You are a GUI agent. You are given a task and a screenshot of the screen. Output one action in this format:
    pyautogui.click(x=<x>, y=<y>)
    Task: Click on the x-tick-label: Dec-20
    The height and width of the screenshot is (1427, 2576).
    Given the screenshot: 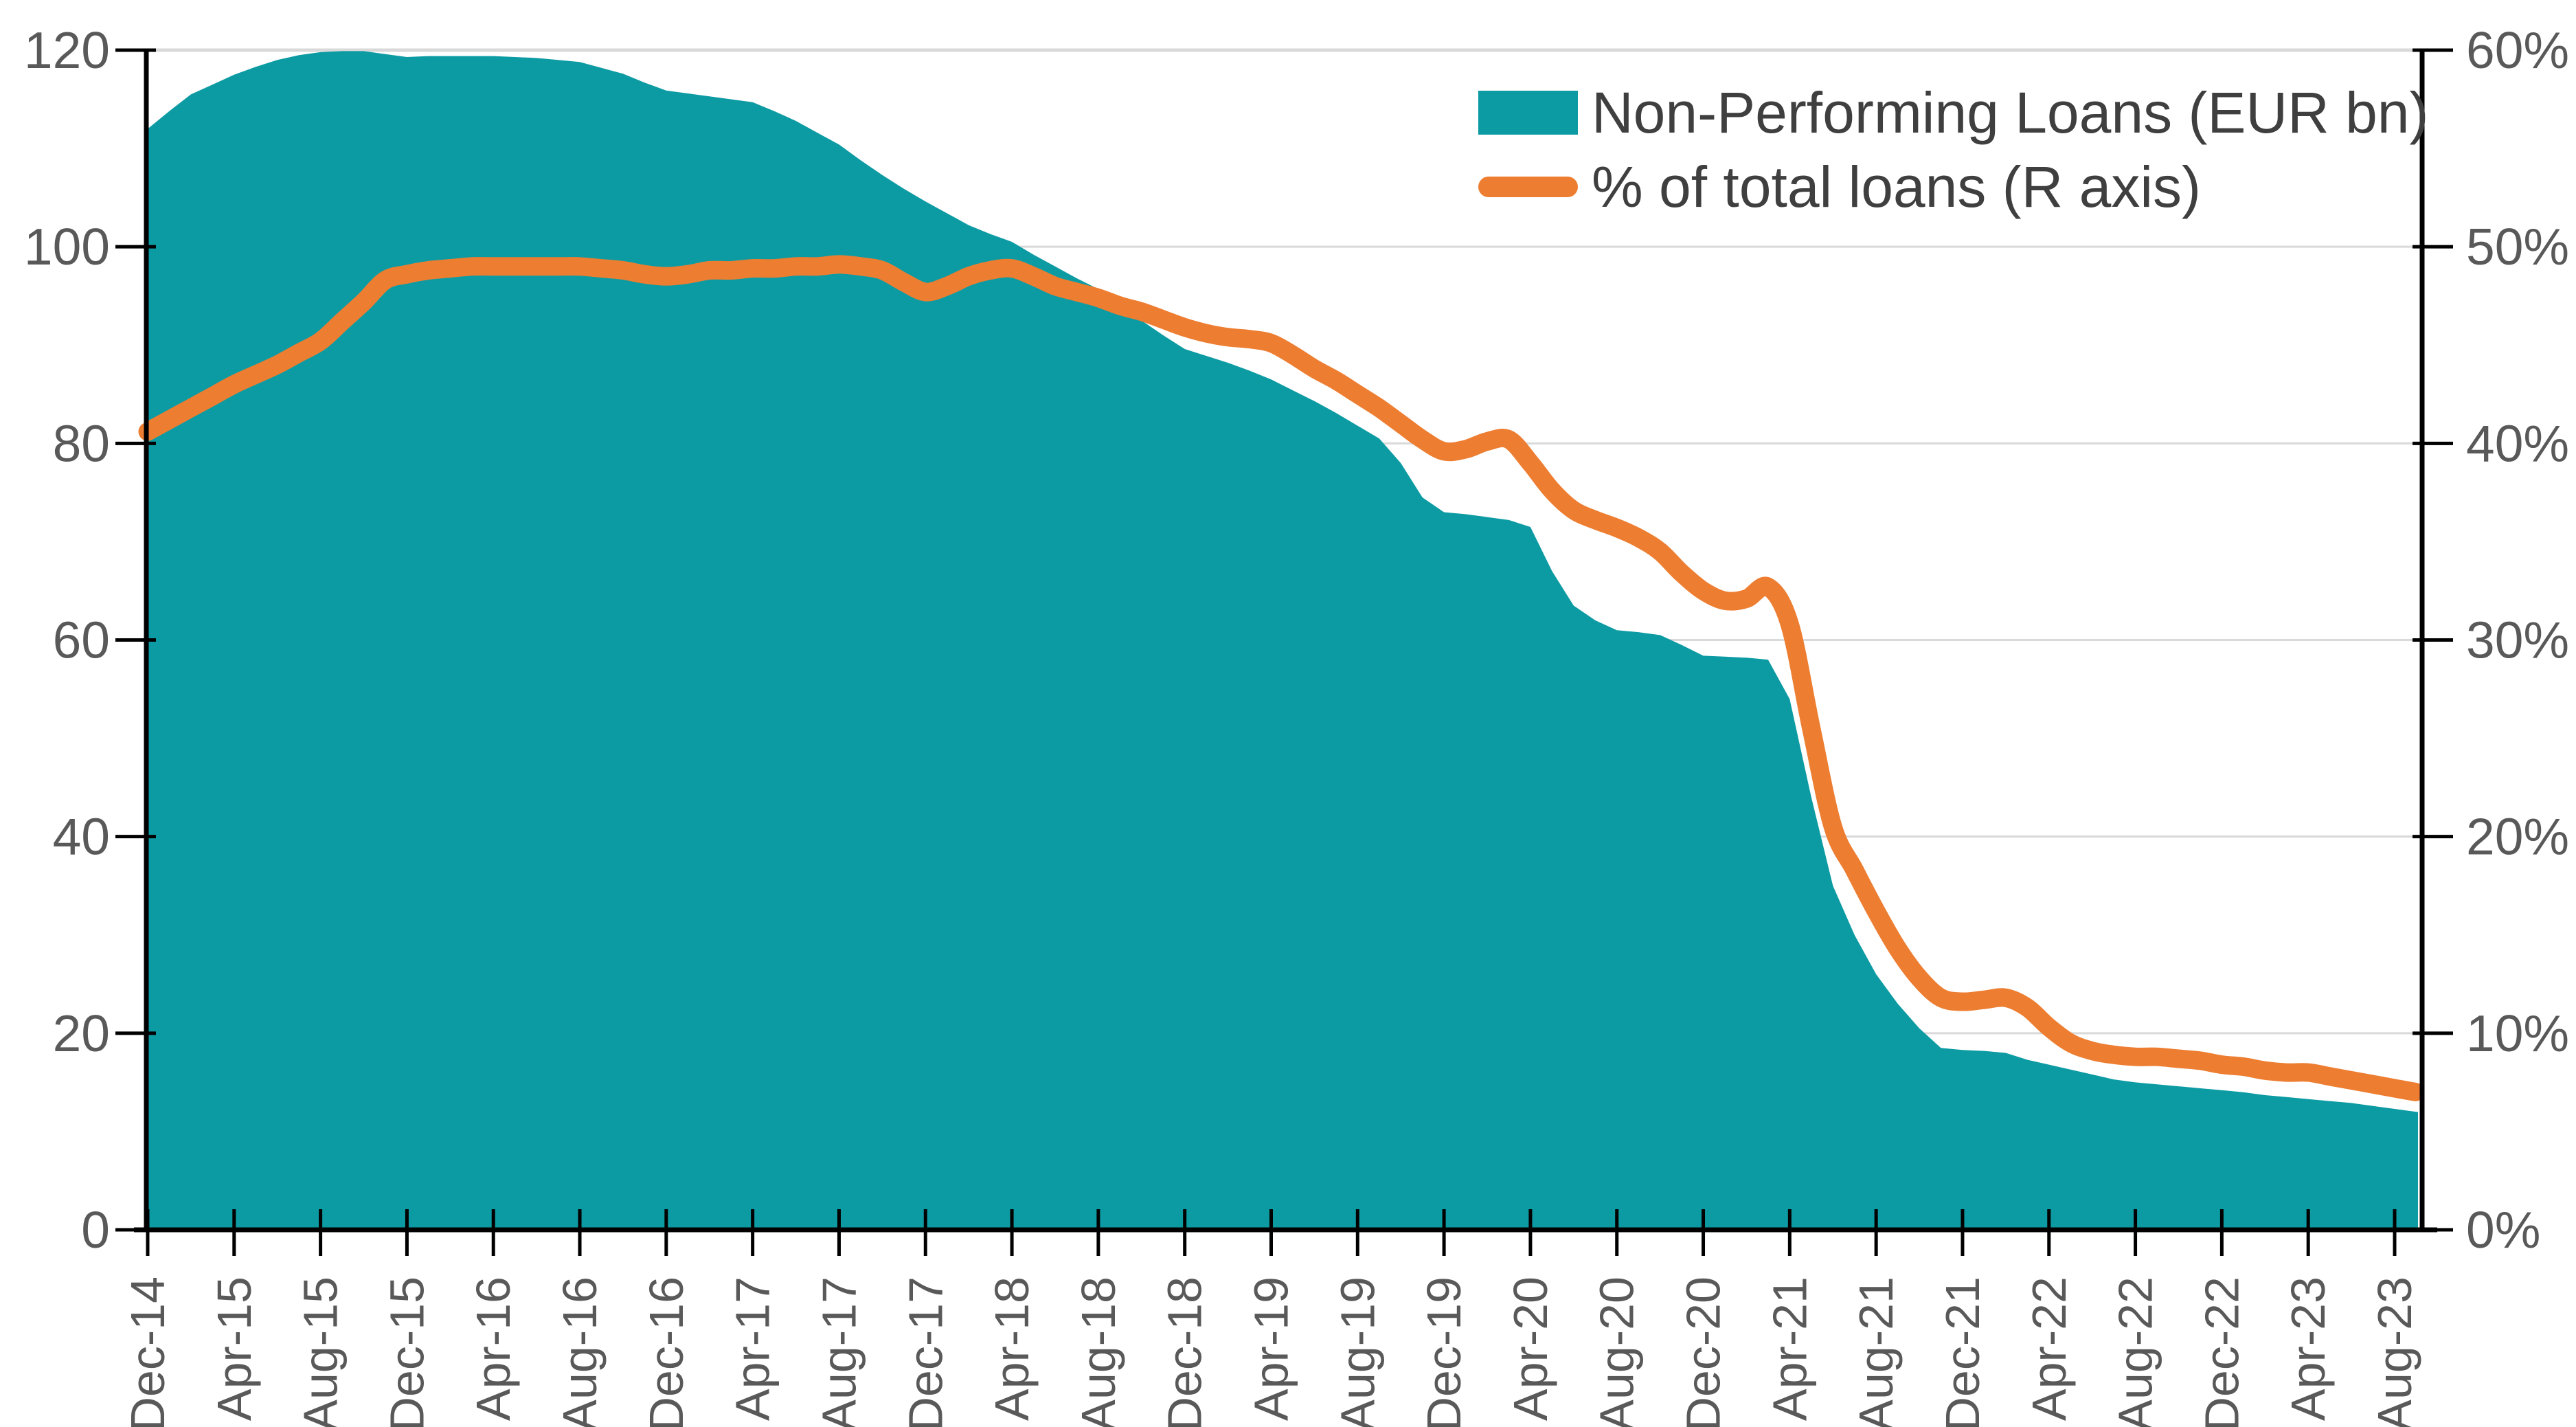 What is the action you would take?
    pyautogui.click(x=1703, y=1352)
    